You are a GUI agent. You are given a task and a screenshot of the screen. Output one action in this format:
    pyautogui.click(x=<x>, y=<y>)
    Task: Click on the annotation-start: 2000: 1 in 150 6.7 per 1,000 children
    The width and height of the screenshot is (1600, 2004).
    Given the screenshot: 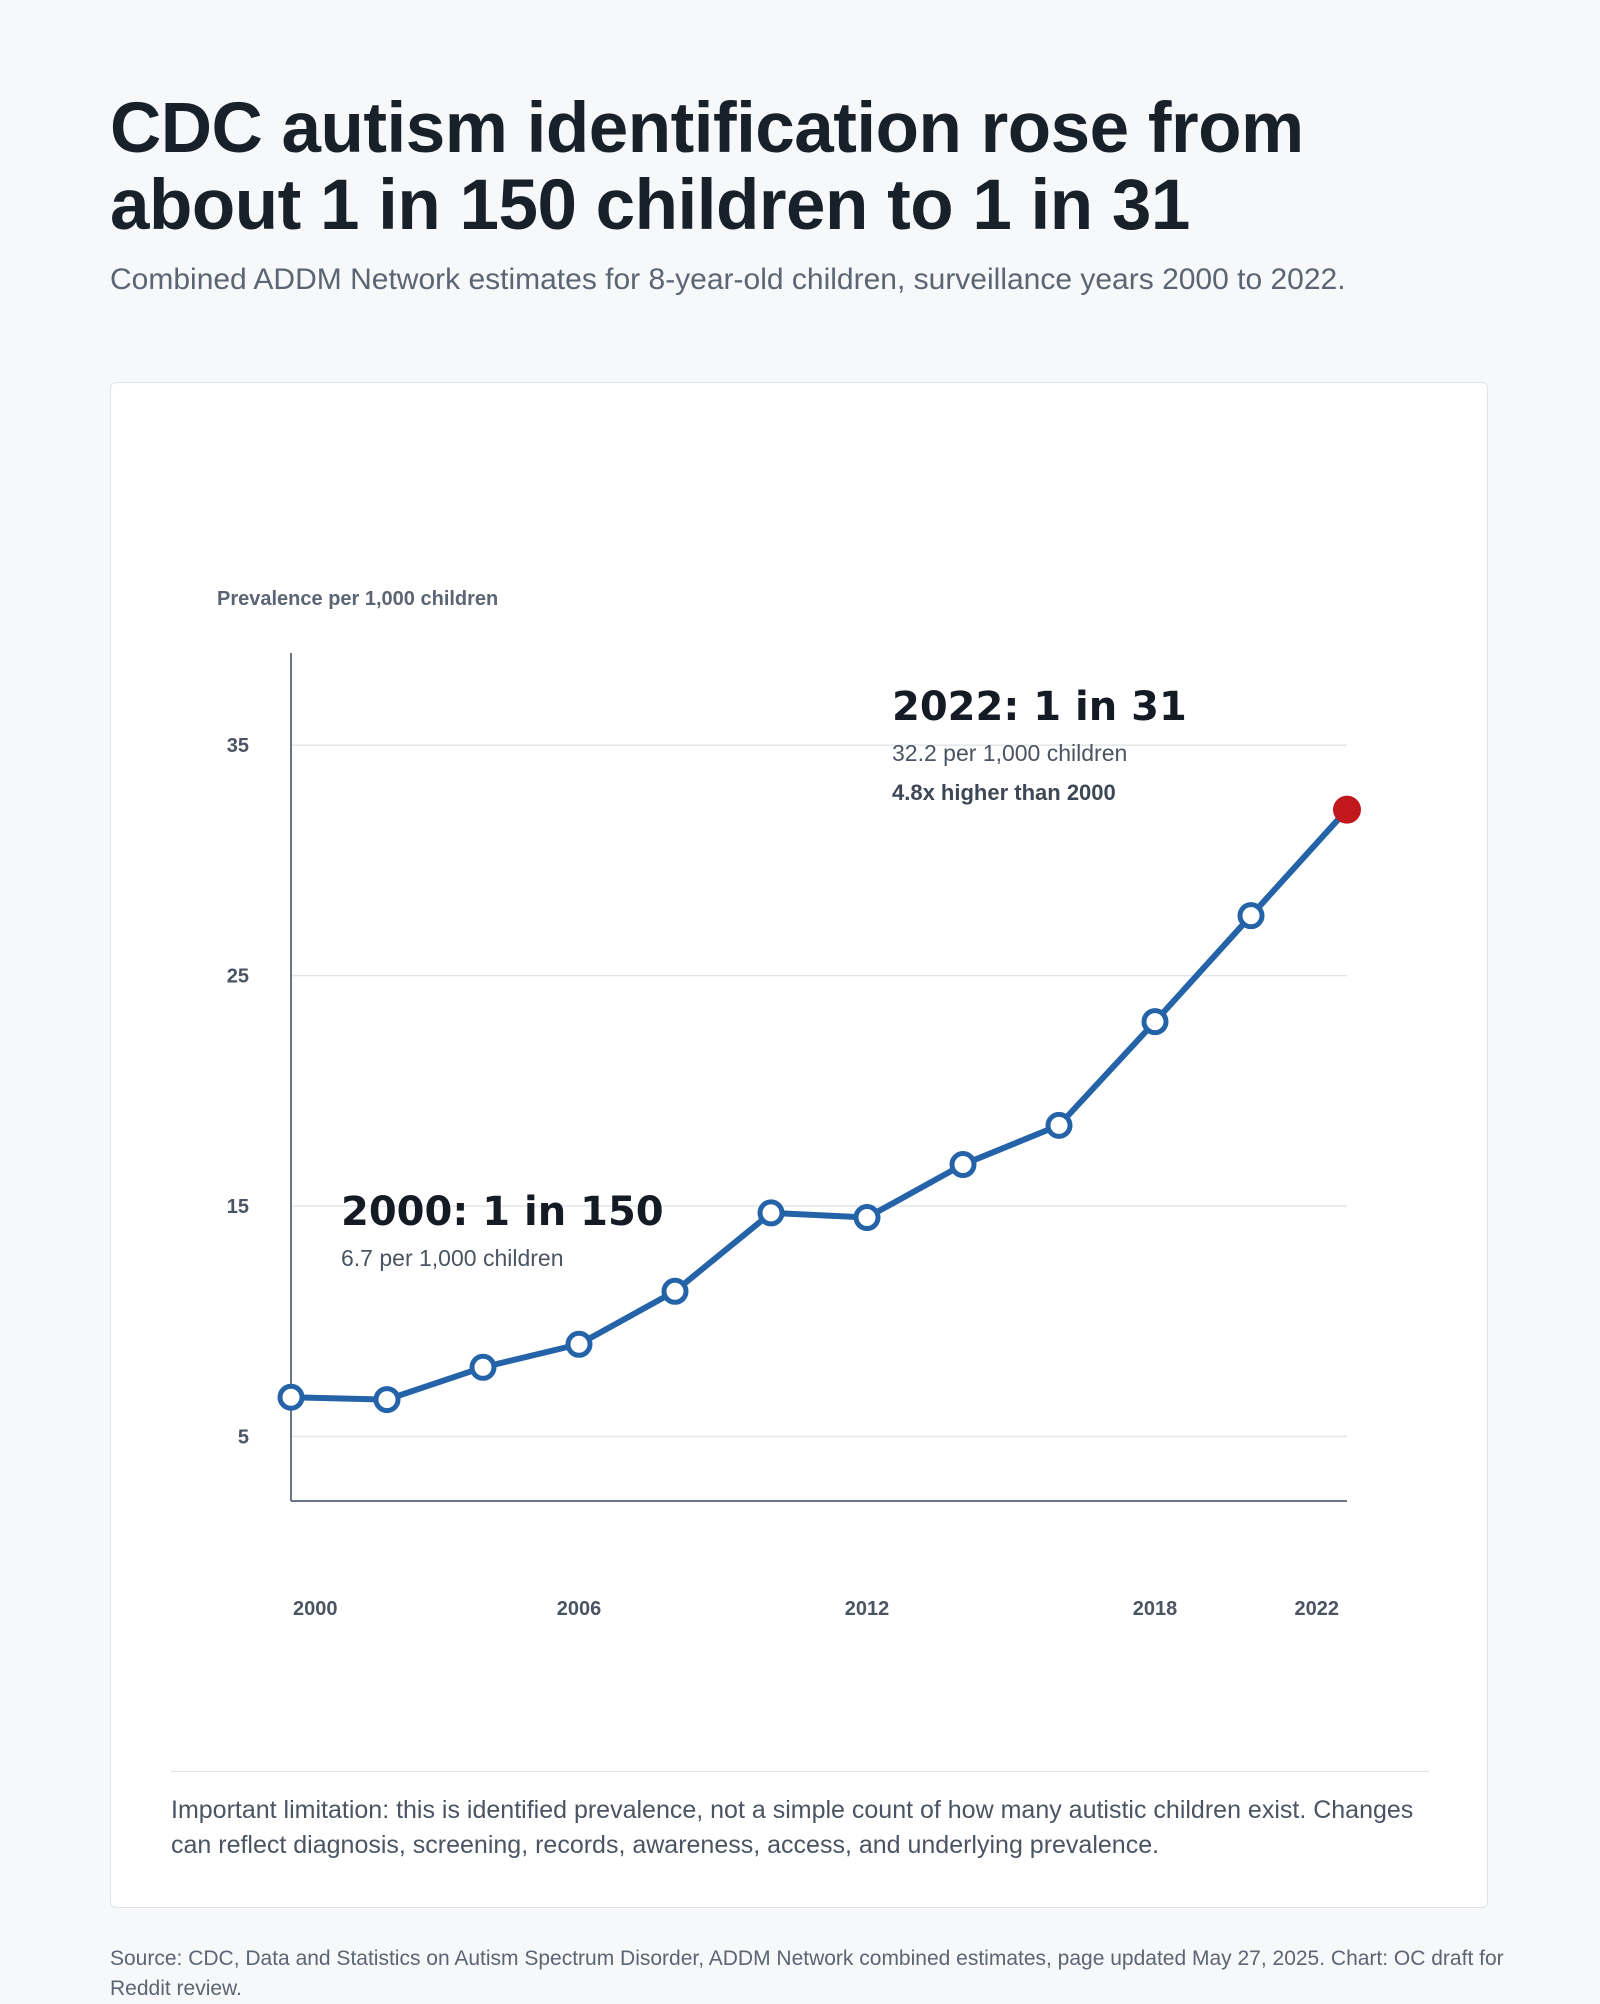 What is the action you would take?
    pyautogui.click(x=502, y=1230)
    